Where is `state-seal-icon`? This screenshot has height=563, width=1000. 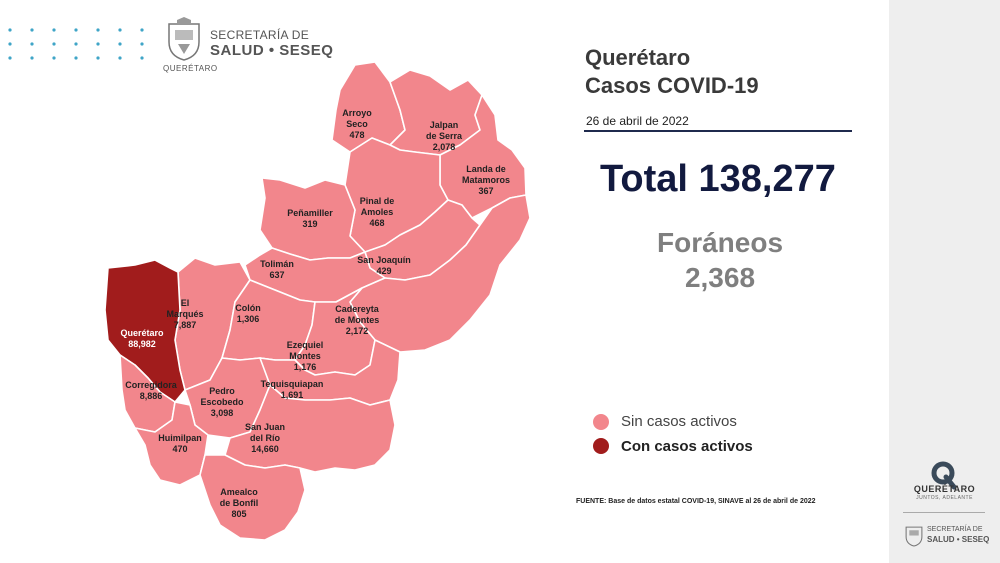 state-seal-icon is located at coordinates (184, 39).